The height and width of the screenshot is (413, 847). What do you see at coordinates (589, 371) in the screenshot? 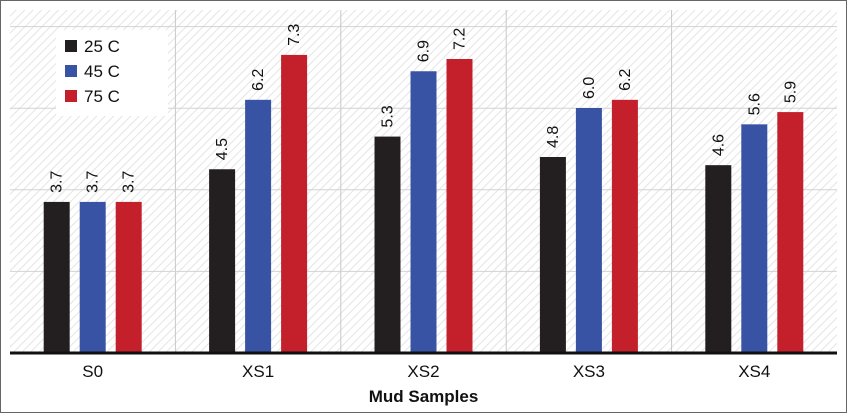
I see `x-tick-label: XS3` at bounding box center [589, 371].